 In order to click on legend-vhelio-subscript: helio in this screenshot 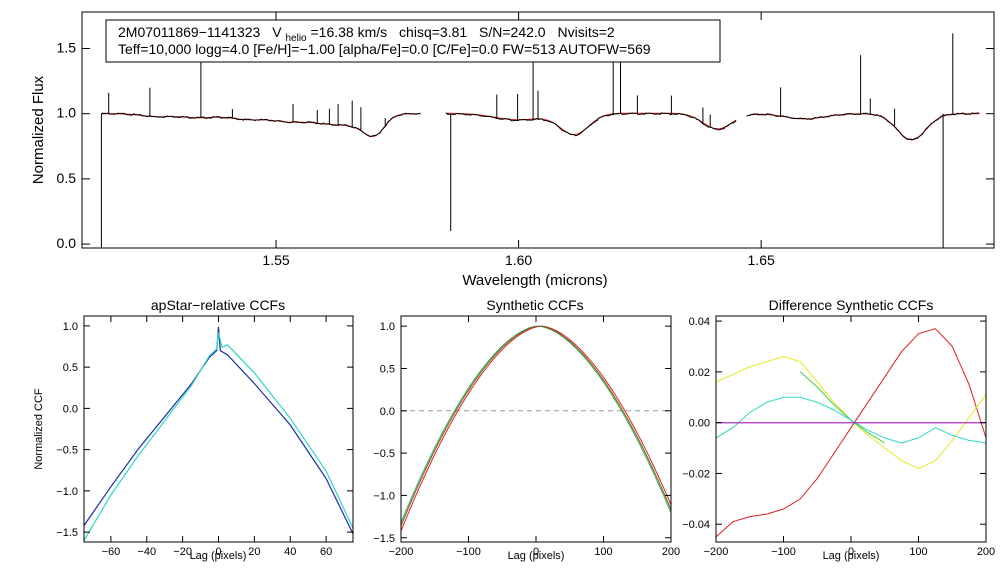, I will do `click(296, 38)`.